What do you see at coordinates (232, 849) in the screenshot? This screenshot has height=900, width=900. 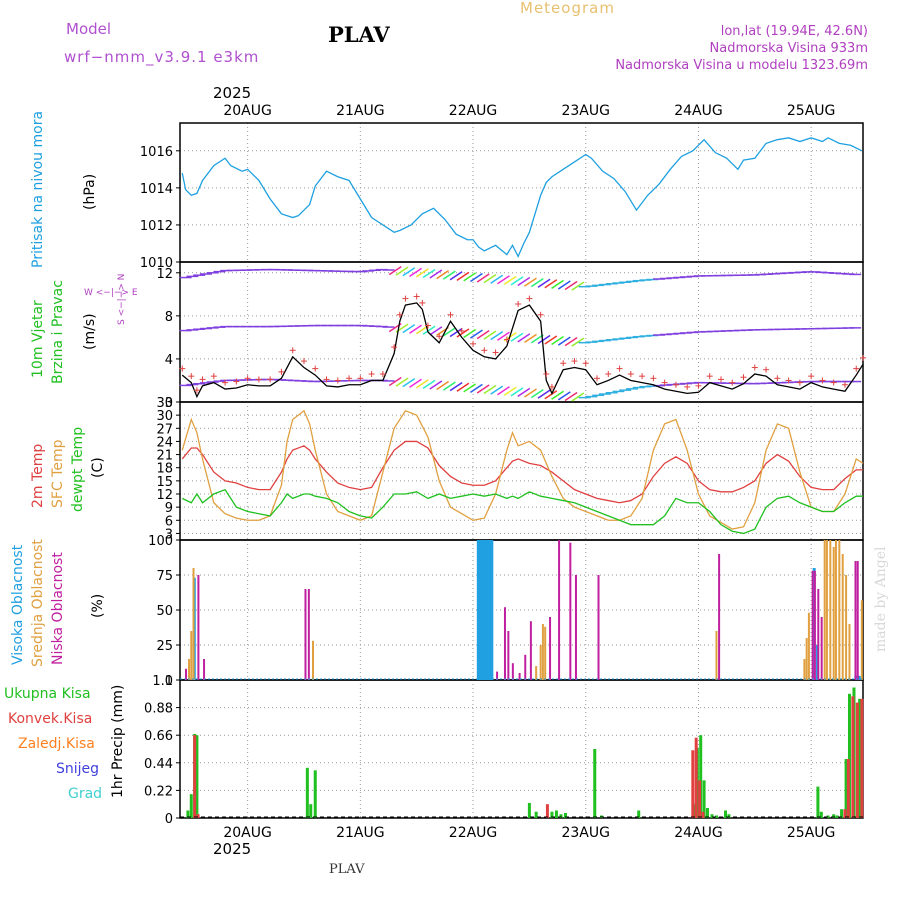 I see `year-bottom: 2025` at bounding box center [232, 849].